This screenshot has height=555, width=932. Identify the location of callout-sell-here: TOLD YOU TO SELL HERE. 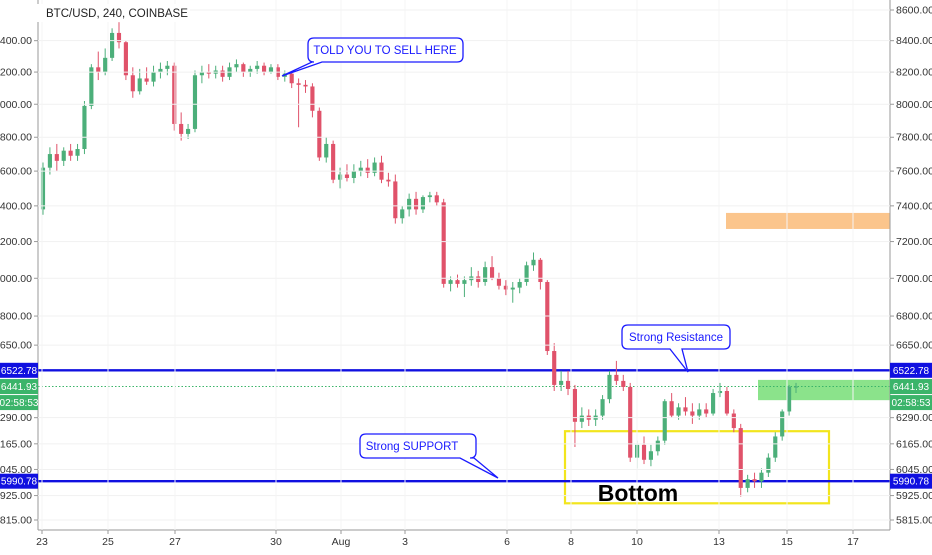
(372, 57).